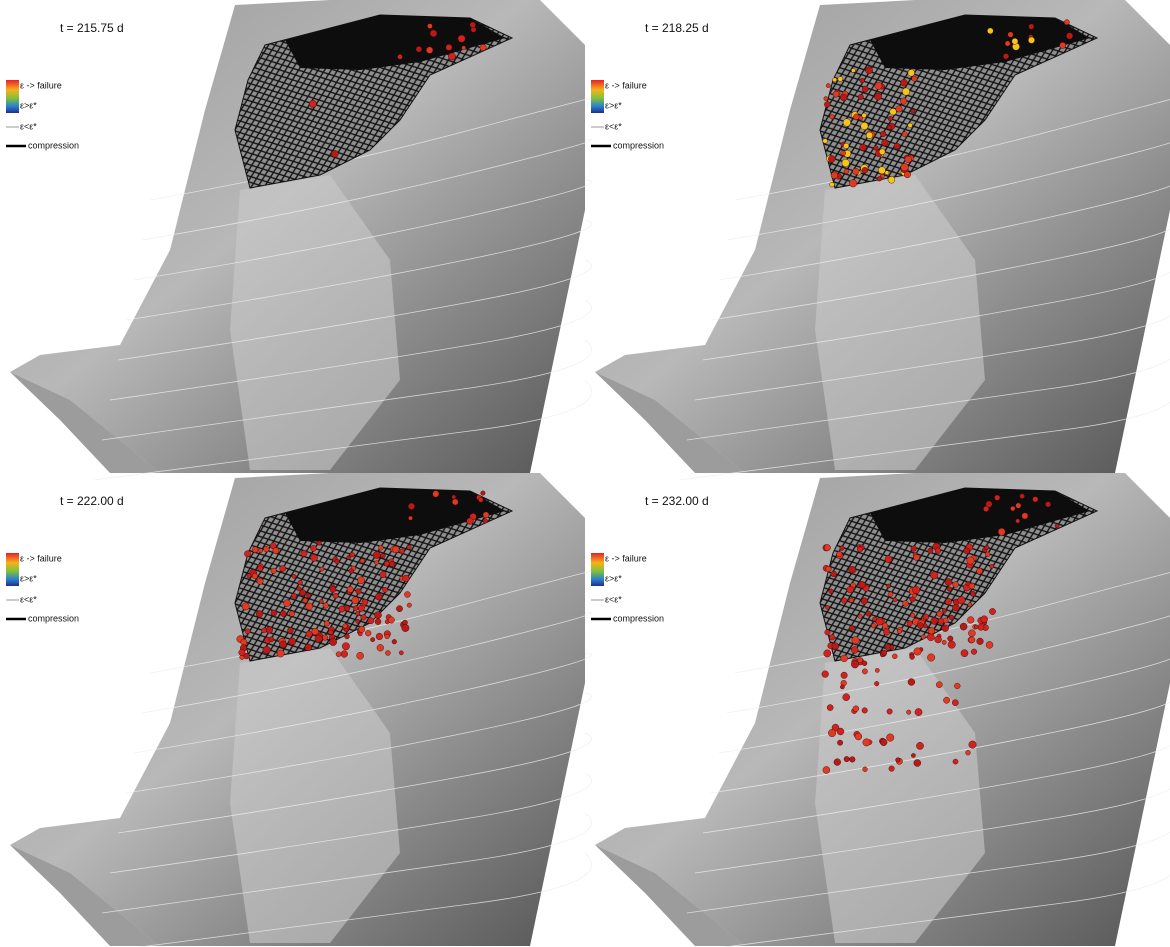 The image size is (1170, 947). I want to click on slide-scar, so click(900, 795).